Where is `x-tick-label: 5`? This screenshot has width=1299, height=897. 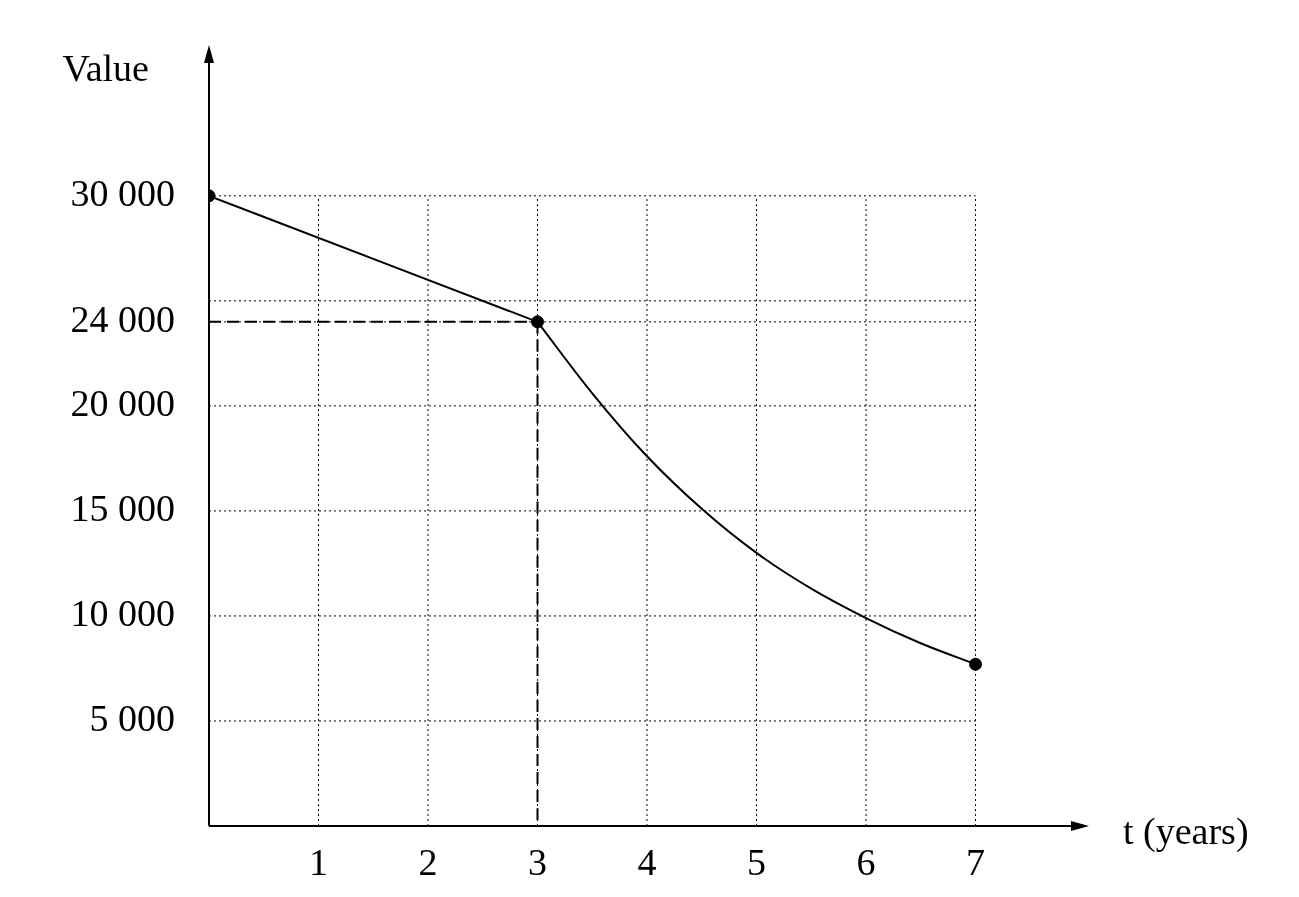
x-tick-label: 5 is located at coordinates (756, 861).